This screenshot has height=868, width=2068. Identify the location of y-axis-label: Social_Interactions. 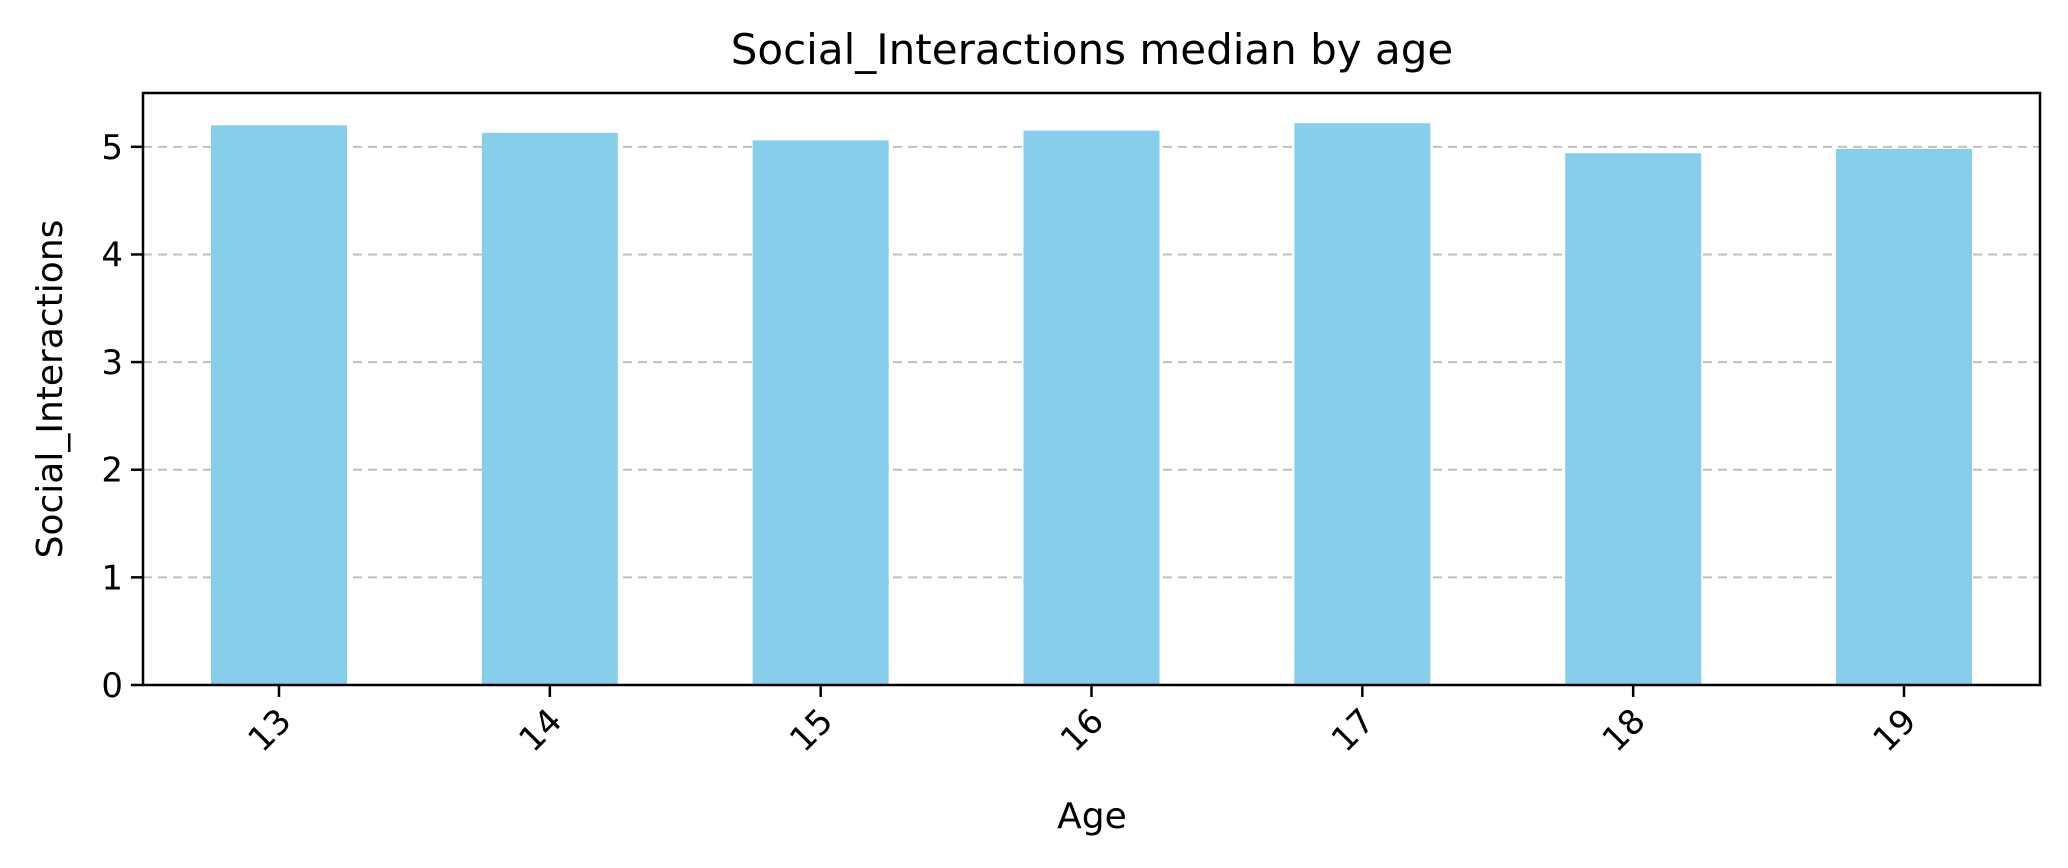
(50, 389).